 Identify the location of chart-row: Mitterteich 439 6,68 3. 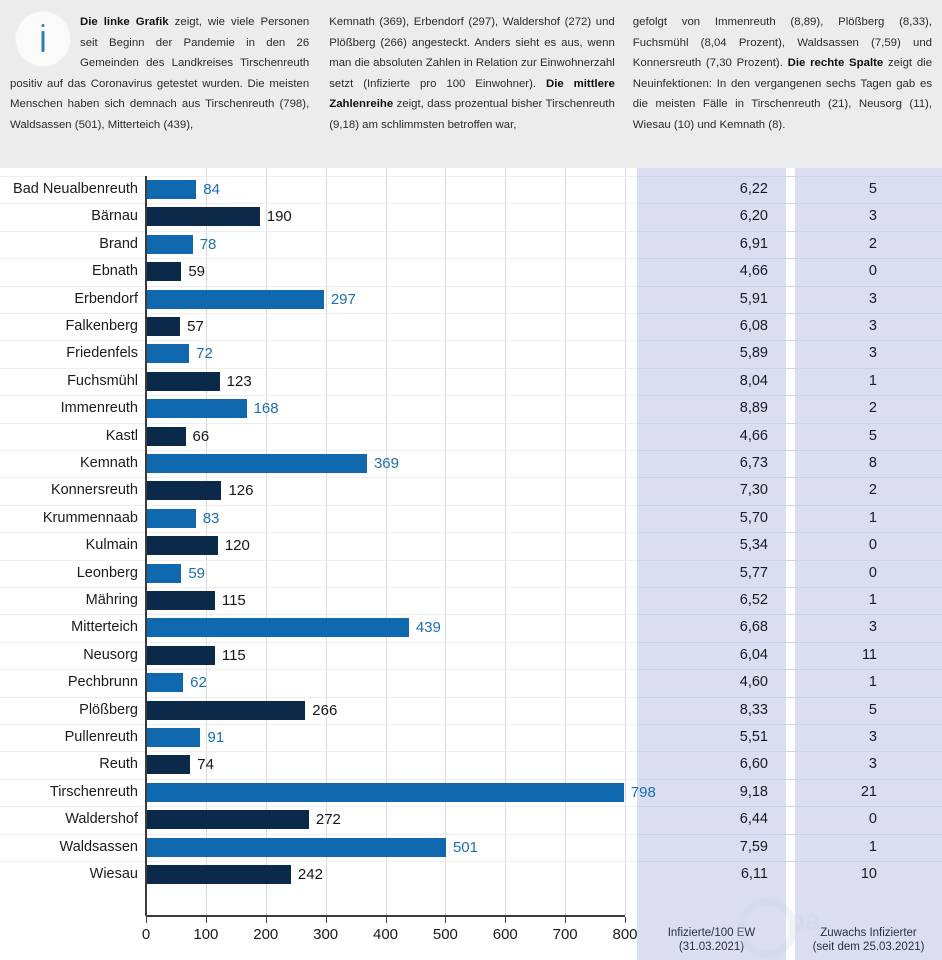
(471, 627).